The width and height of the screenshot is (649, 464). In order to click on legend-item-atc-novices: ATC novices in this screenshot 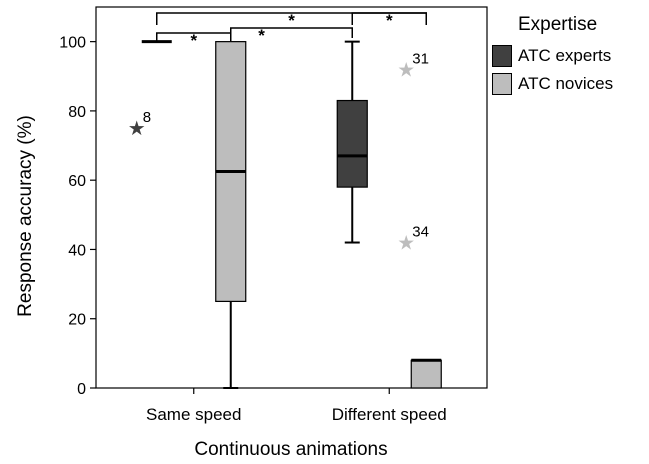, I will do `click(567, 84)`.